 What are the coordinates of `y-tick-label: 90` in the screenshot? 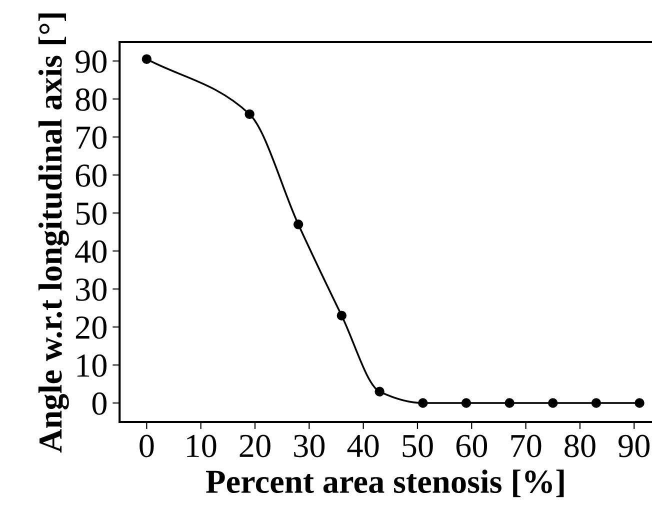 It's located at (91, 61).